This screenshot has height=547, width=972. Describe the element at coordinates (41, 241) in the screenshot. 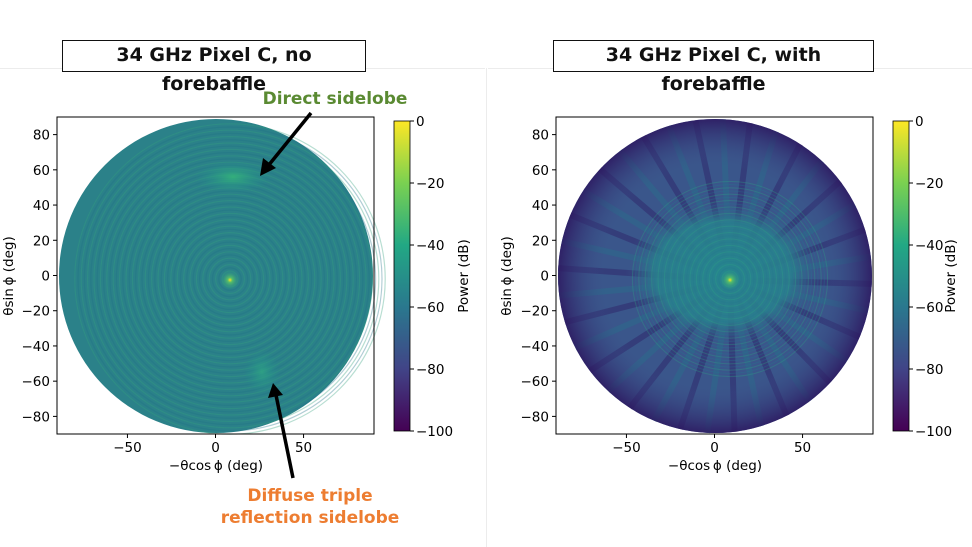

I see `y-tick-label-0-3: 20` at that location.